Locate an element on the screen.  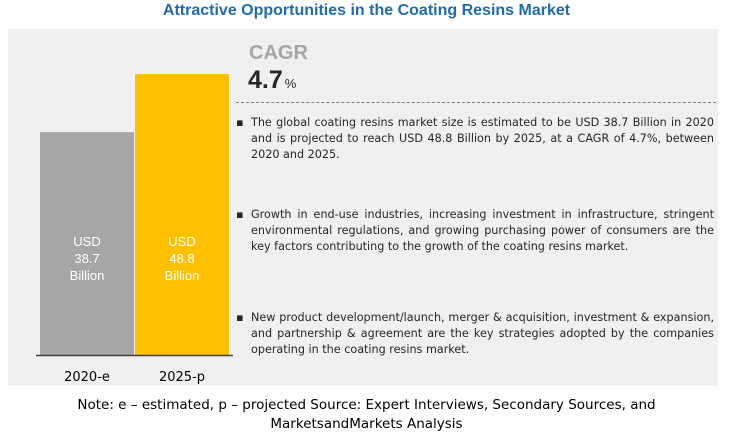
bar-data-label: 48.8 is located at coordinates (181, 258).